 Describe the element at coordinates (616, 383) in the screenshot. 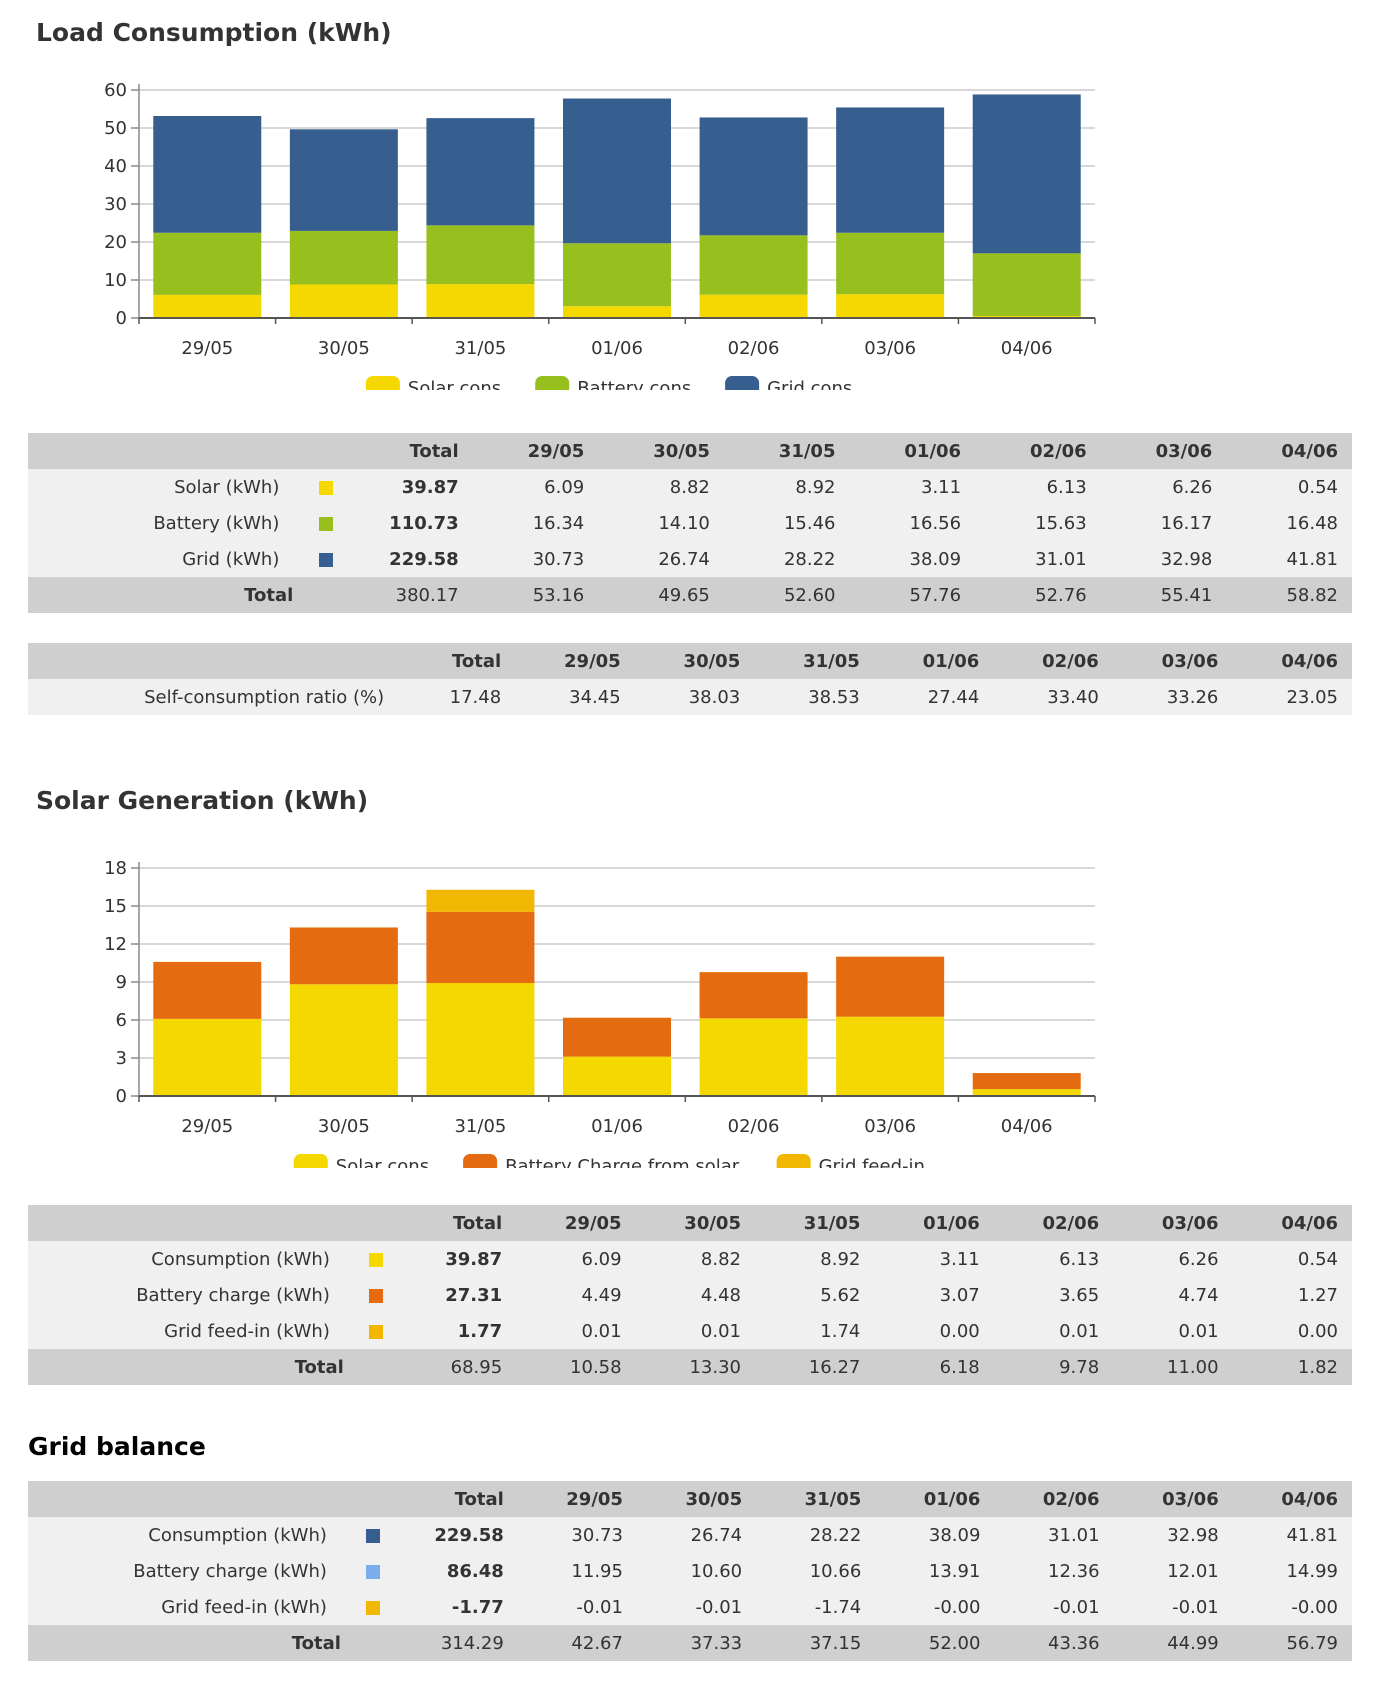

I see `legend-item: Battery cons.` at that location.